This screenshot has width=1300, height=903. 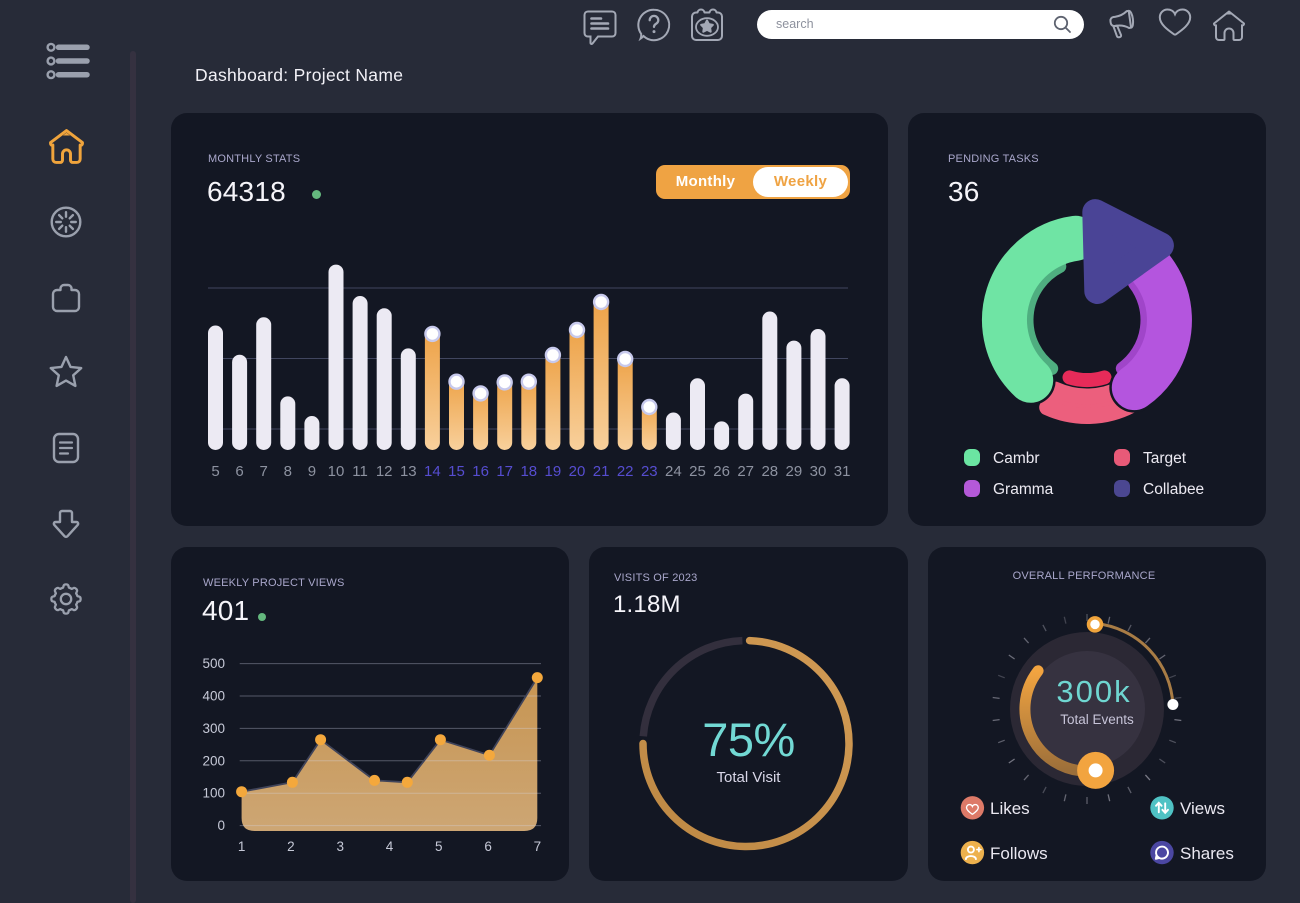 What do you see at coordinates (213, 663) in the screenshot?
I see `svg-text: 500` at bounding box center [213, 663].